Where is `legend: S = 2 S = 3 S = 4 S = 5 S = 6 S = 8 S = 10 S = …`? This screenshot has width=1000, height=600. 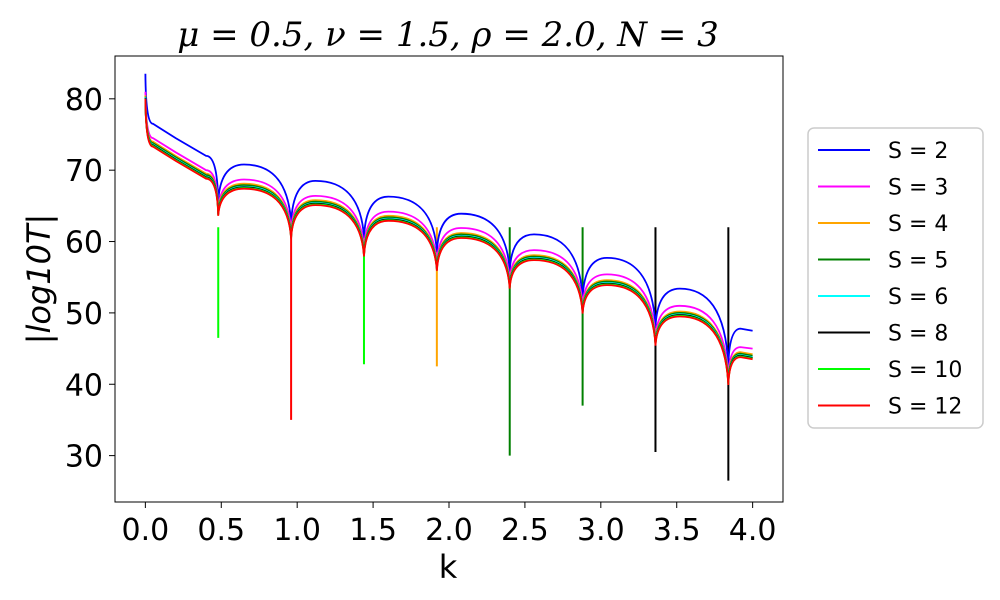
legend: S = 2 S = 3 S = 4 S = 5 S = 6 S = 8 S = 10 S = … is located at coordinates (895, 278).